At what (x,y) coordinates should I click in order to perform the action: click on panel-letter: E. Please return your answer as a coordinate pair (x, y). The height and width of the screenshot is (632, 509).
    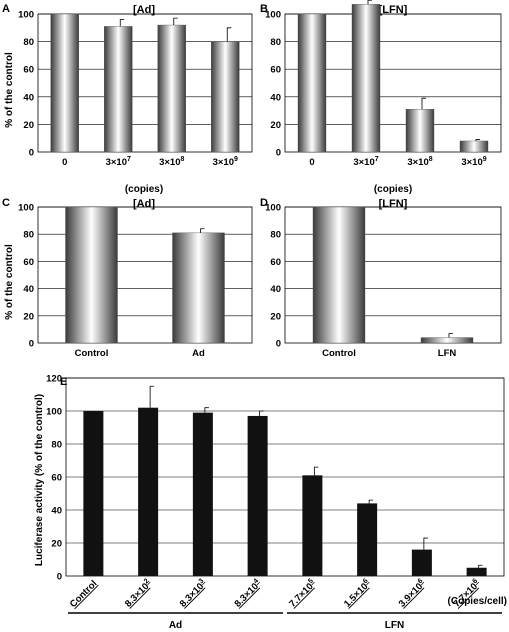
    Looking at the image, I should click on (63, 382).